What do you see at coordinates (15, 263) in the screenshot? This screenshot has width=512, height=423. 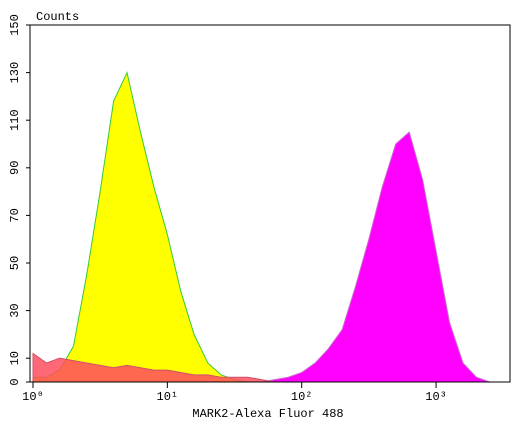 I see `y-tick-label: 50` at bounding box center [15, 263].